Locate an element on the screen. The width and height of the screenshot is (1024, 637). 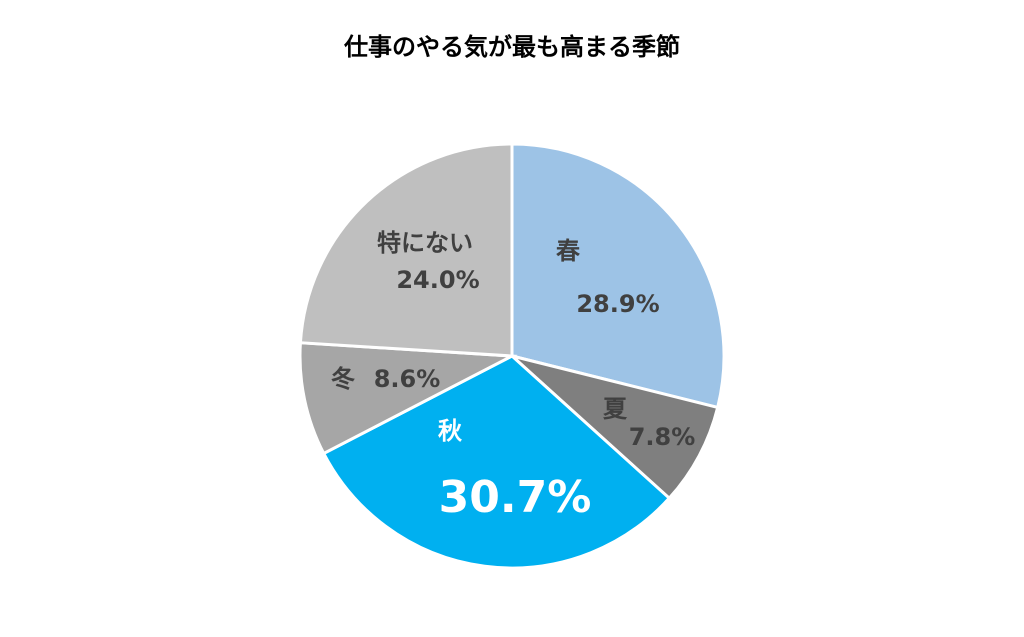
slice-label: 秋 is located at coordinates (450, 431).